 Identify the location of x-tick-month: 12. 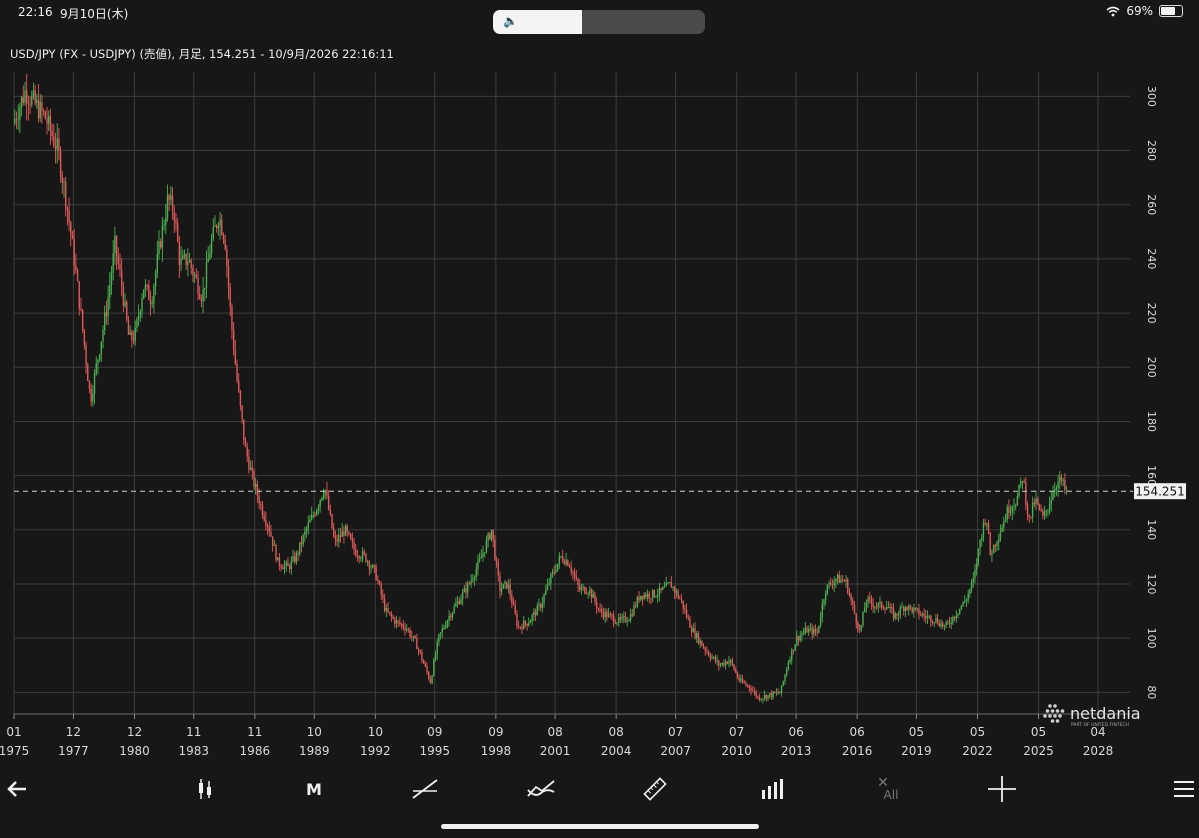
(134, 732).